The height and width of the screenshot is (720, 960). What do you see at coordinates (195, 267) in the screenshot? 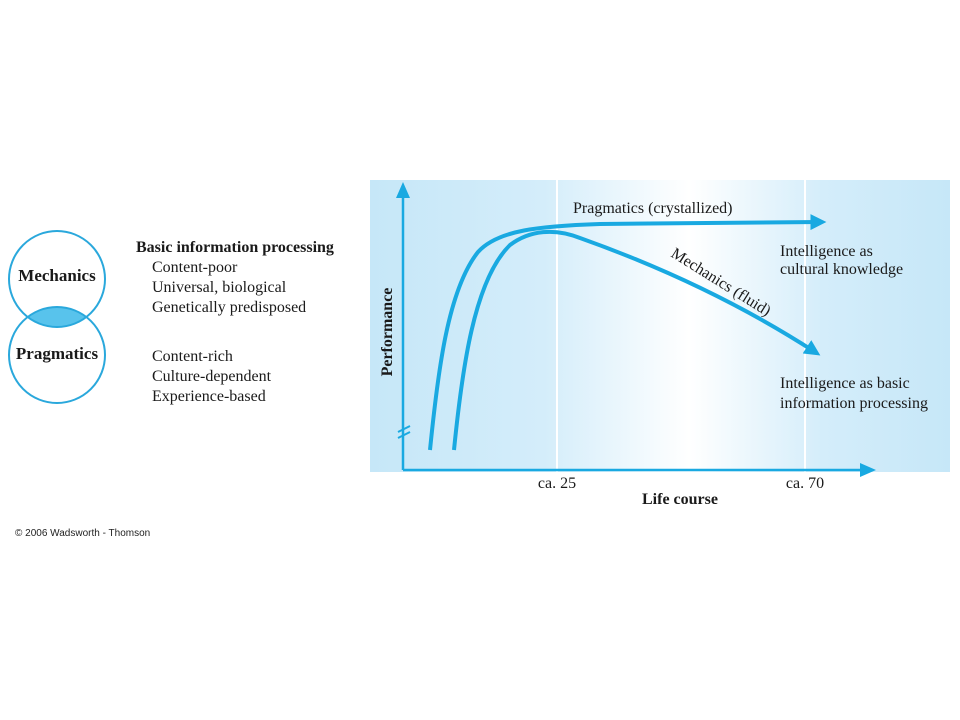
I see `mechanics-item: Content-poor` at bounding box center [195, 267].